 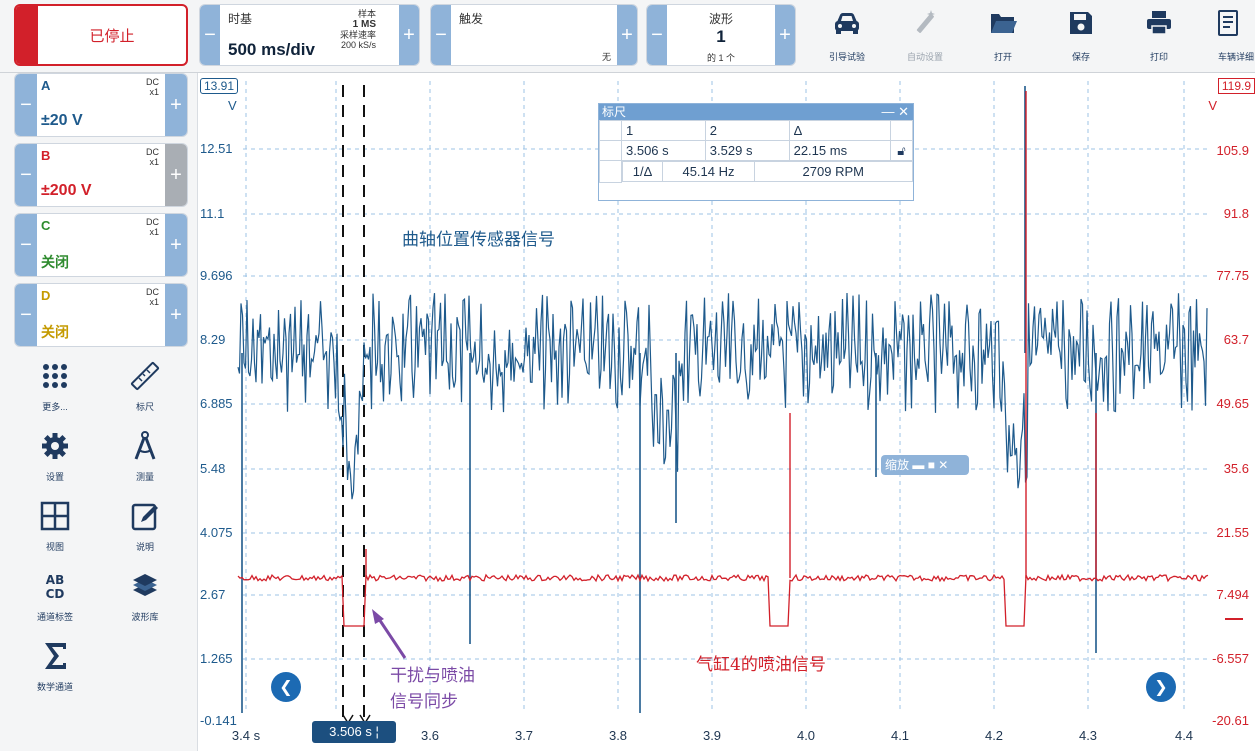 I want to click on math-channel-label: 数学通道, so click(x=54, y=687).